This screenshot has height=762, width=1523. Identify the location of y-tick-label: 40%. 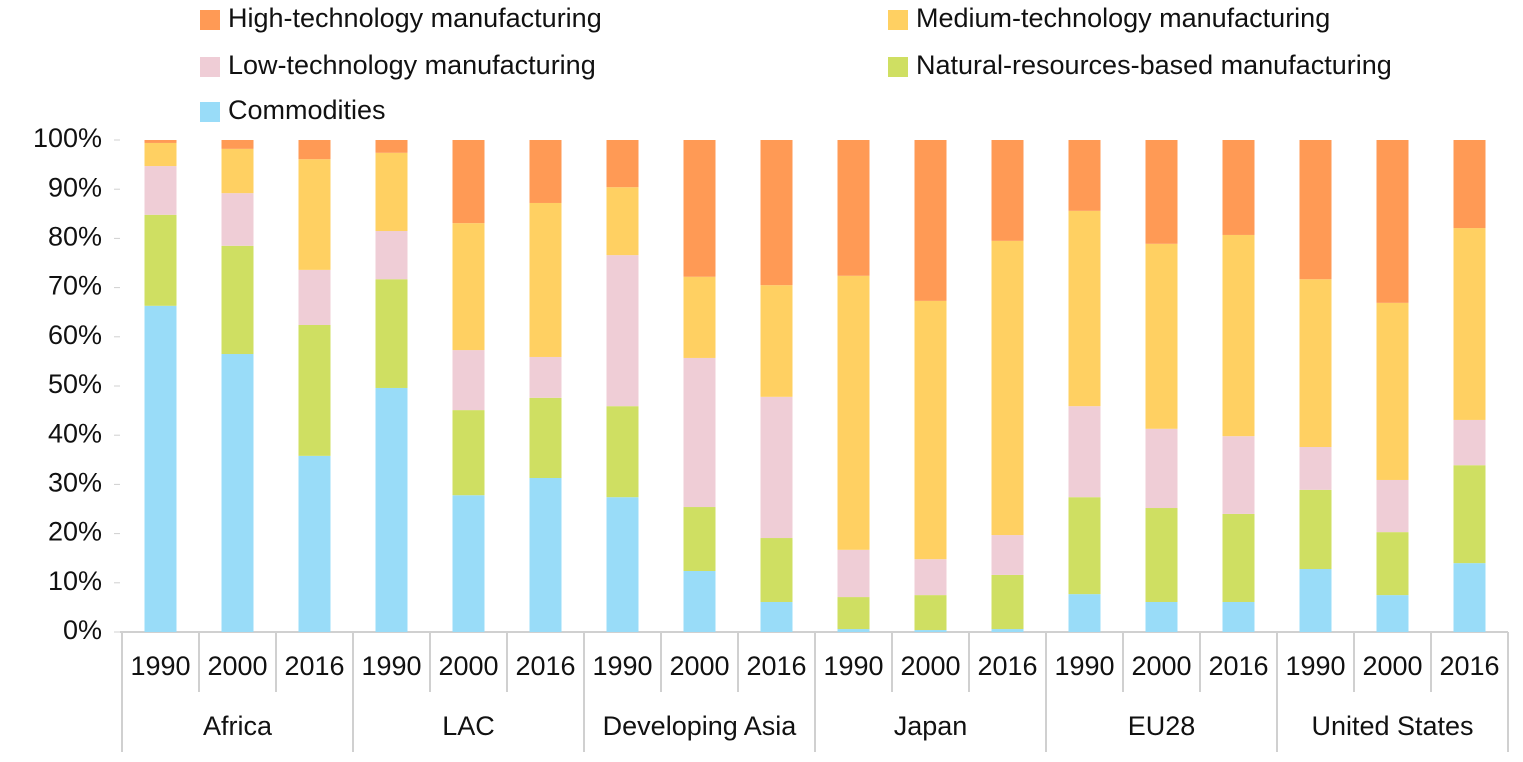
(75, 433).